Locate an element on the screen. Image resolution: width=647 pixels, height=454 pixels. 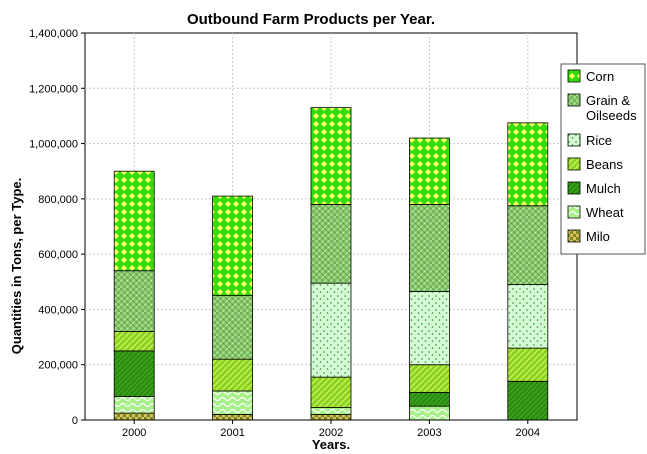
bar-2000-wheat is located at coordinates (134, 405).